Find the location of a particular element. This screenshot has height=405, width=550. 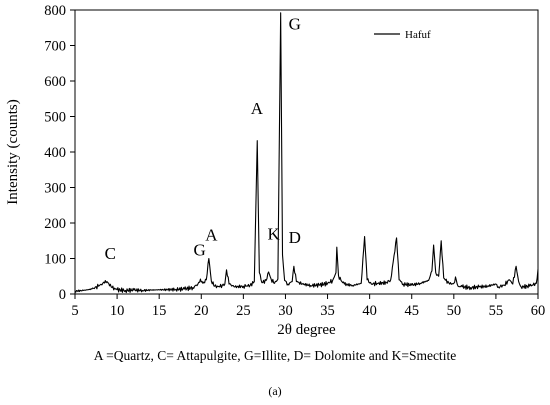

x-tick-label: 5 is located at coordinates (74, 311).